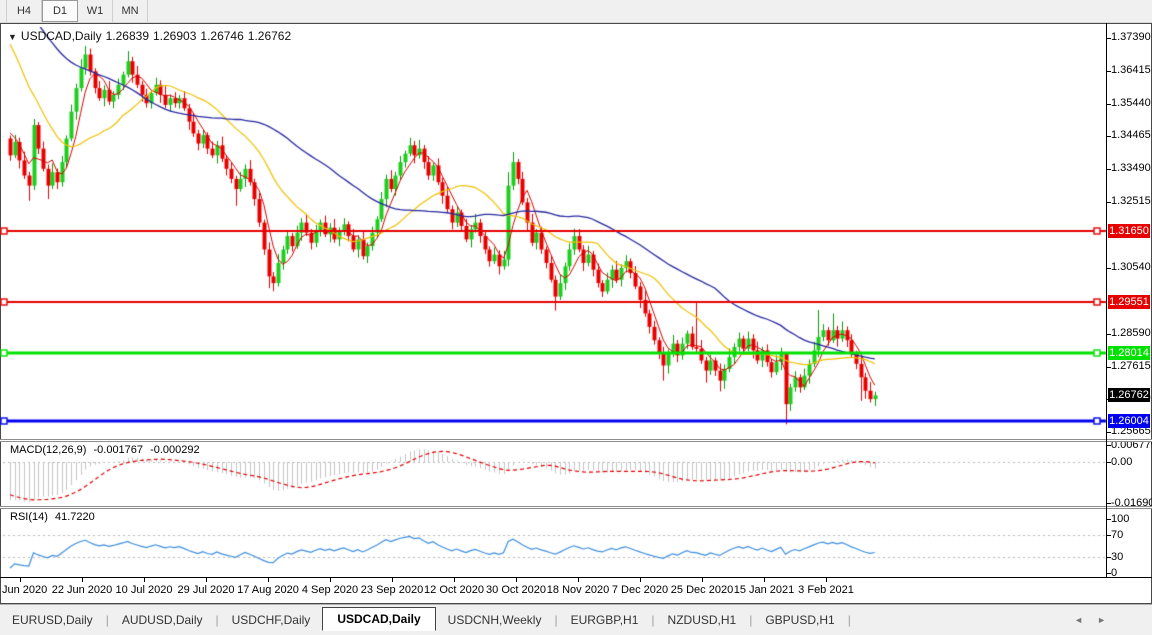 This screenshot has width=1152, height=635. What do you see at coordinates (1120, 519) in the screenshot?
I see `rsi-scale-label: 100` at bounding box center [1120, 519].